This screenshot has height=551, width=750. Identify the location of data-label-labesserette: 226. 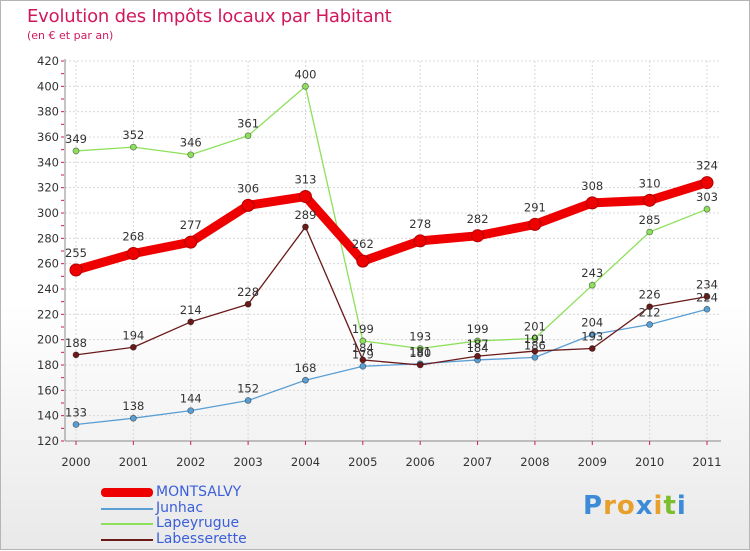
(650, 295).